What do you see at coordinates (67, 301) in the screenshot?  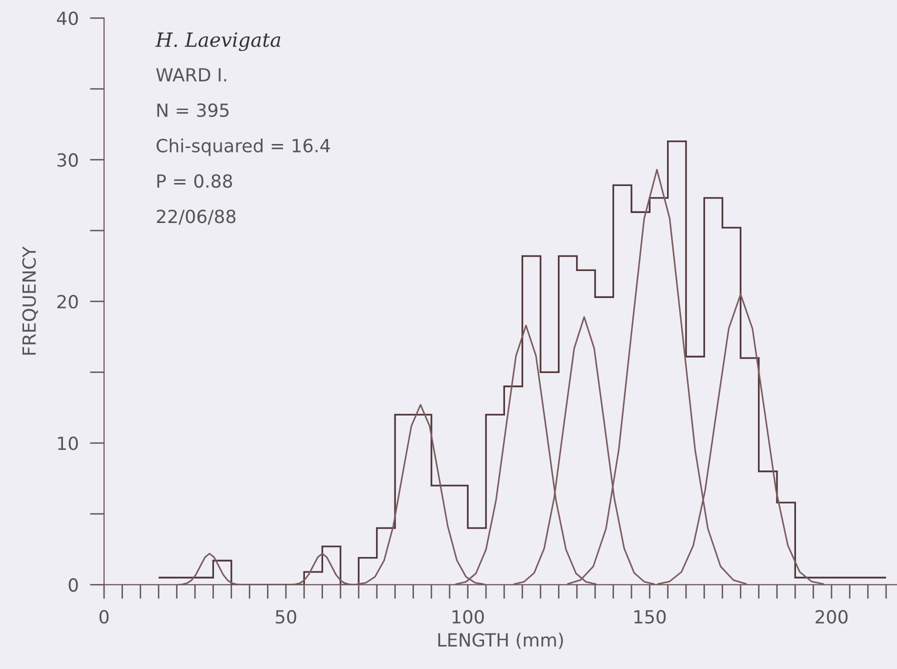 I see `y-tick-label: 20` at bounding box center [67, 301].